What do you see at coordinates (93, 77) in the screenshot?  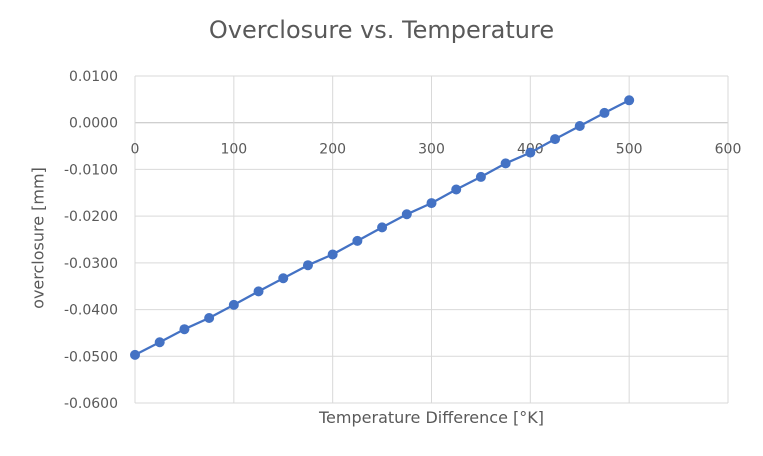 I see `y-tick-label: 0.0100` at bounding box center [93, 77].